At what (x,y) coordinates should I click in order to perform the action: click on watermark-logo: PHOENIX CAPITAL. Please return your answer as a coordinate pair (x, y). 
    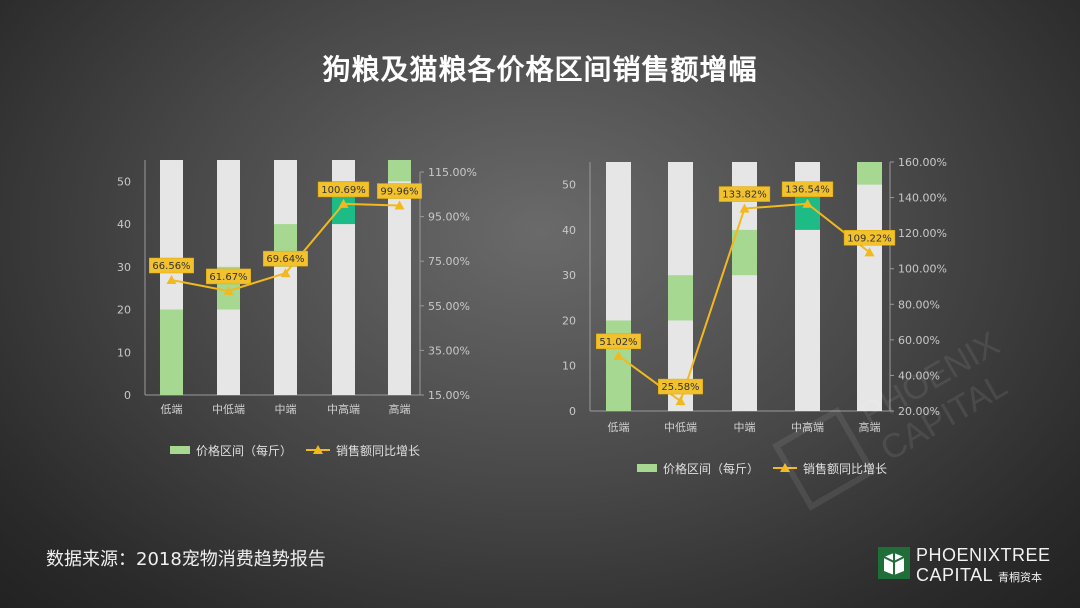
    Looking at the image, I should click on (893, 418).